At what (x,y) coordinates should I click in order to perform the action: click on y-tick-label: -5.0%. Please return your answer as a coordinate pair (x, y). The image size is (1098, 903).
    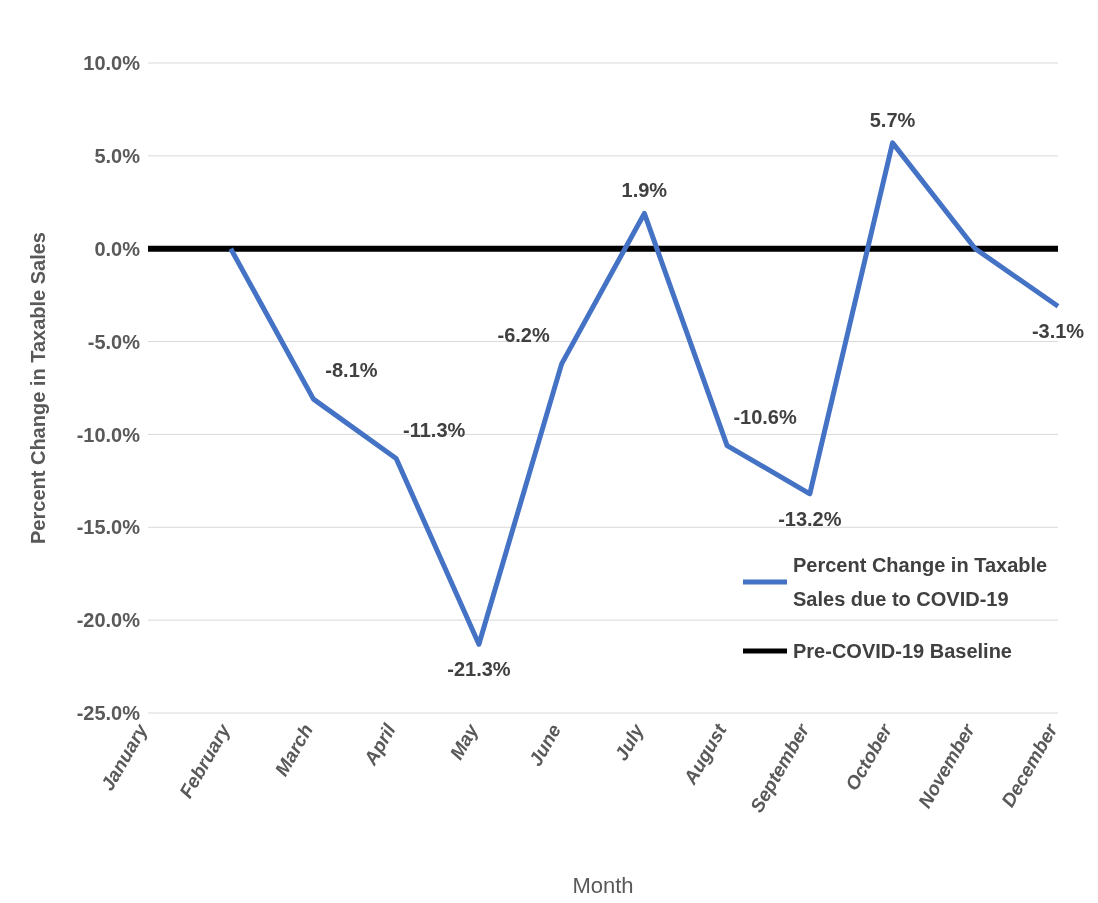
    Looking at the image, I should click on (114, 341).